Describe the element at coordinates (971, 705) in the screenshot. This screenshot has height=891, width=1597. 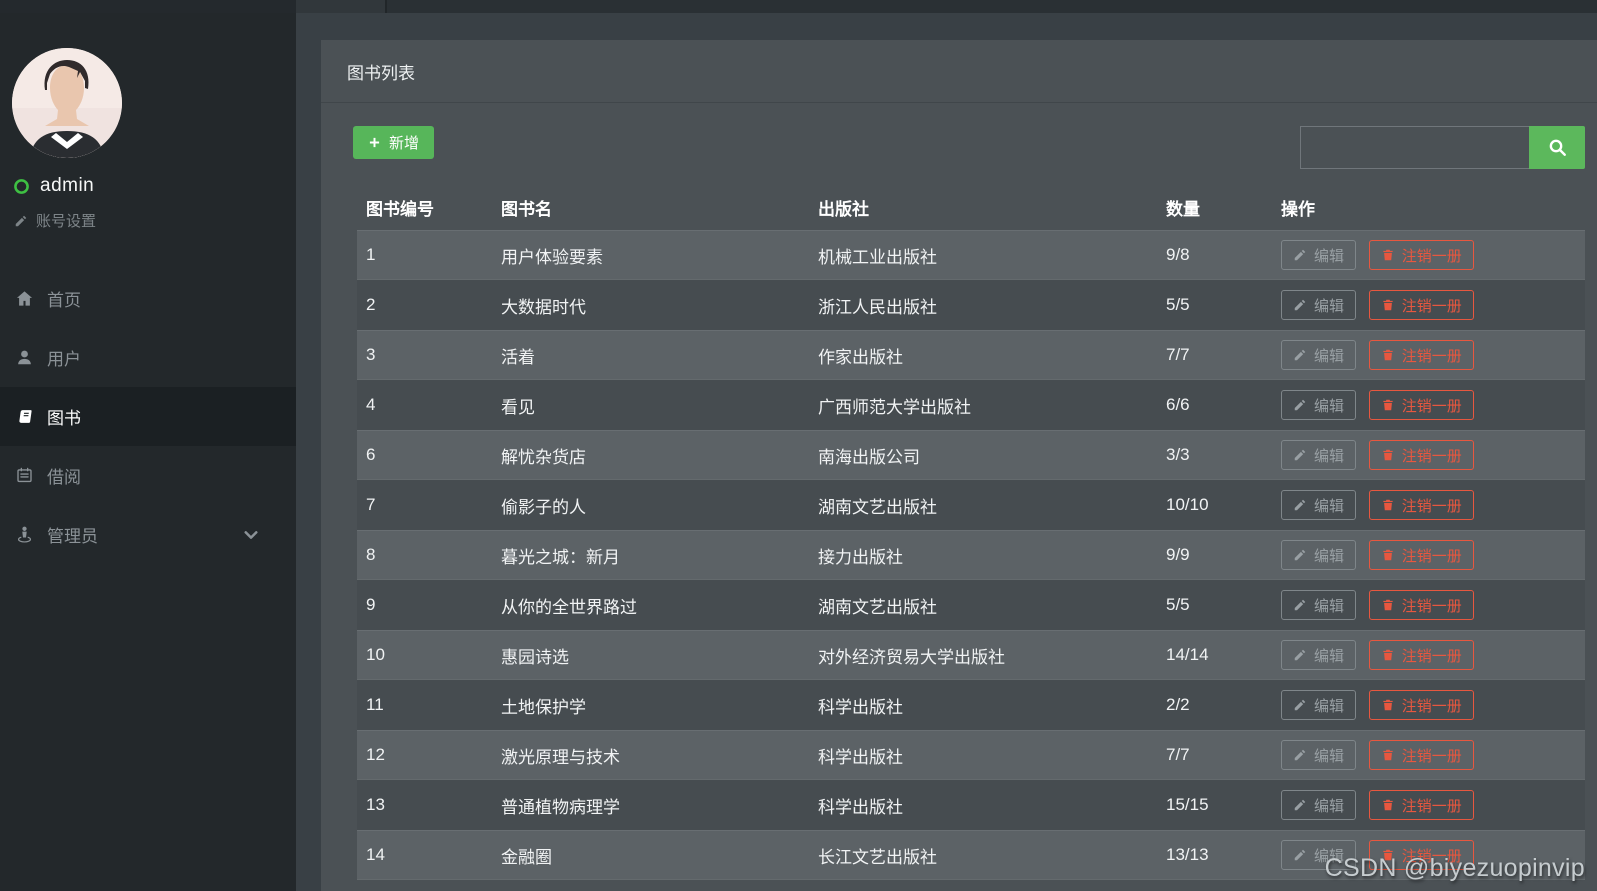
I see `table-row: 11 土地保护学 科学出版社 2/2 编辑 注销一册` at that location.